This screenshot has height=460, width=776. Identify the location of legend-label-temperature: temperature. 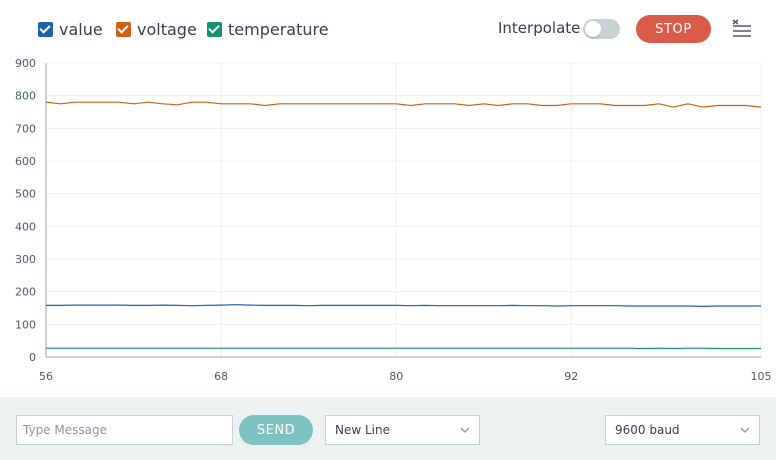
(278, 29).